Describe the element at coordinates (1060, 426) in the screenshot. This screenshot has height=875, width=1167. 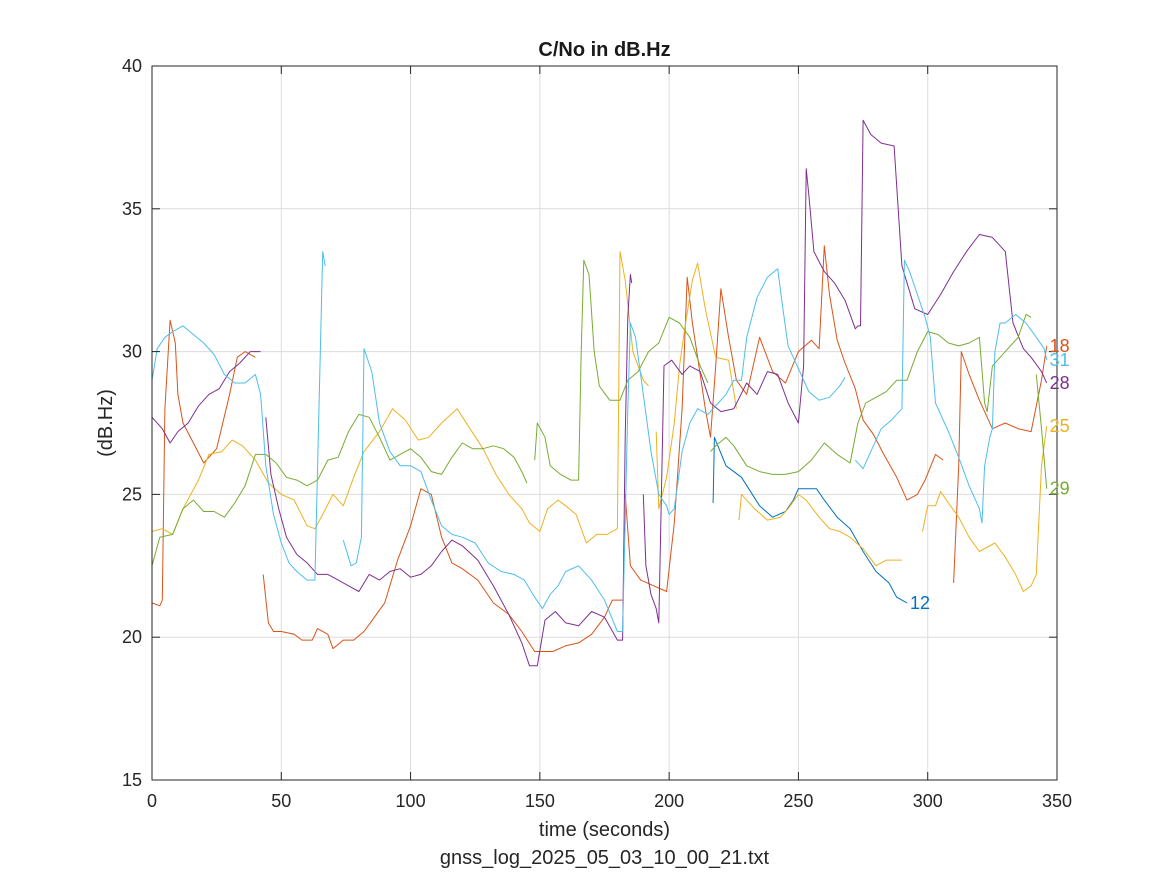
I see `series-label-25: 25` at that location.